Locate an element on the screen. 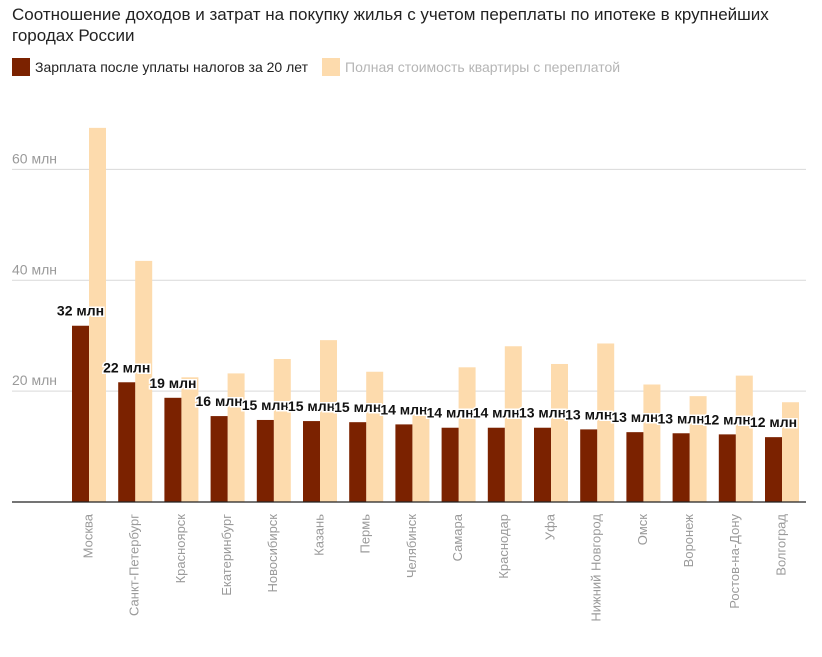 The width and height of the screenshot is (822, 657). x-tick-label: Самара is located at coordinates (457, 537).